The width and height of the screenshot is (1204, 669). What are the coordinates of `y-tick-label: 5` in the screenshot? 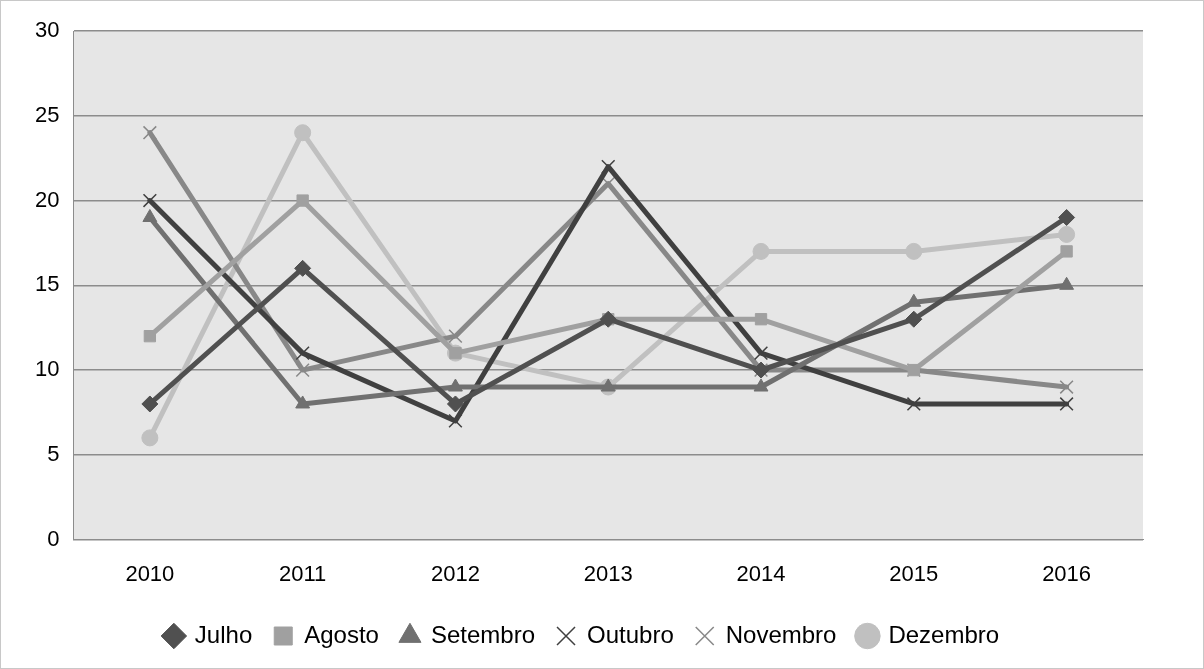 It's located at (53, 453).